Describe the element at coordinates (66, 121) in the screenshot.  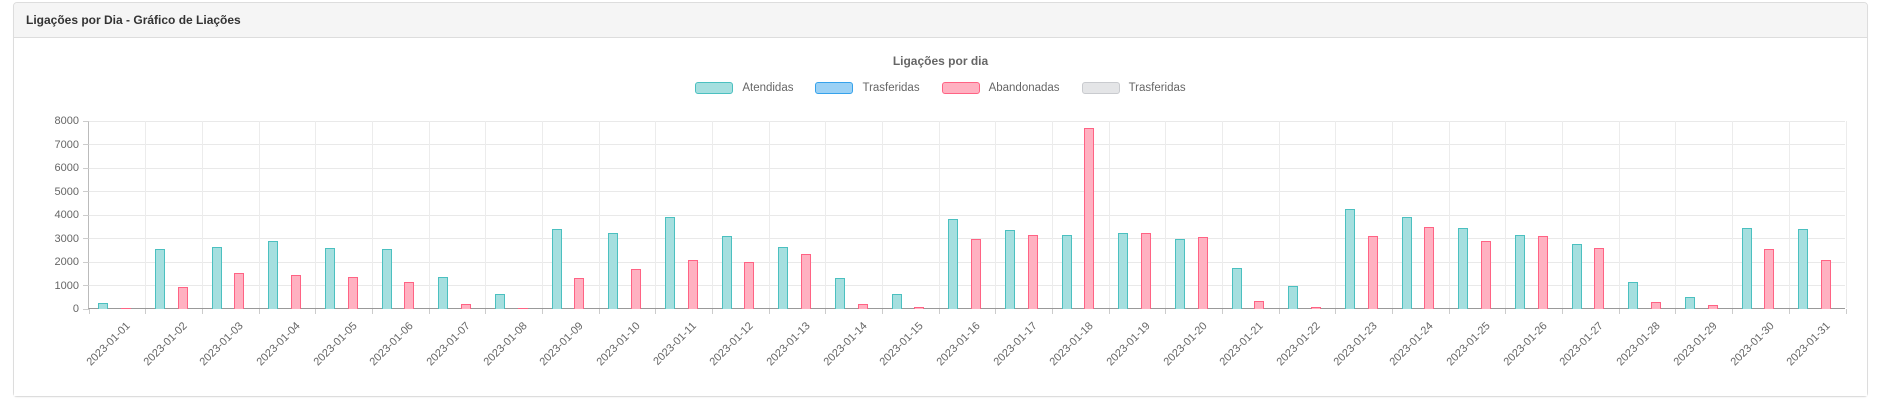
I see `y-tick-label: 8000` at that location.